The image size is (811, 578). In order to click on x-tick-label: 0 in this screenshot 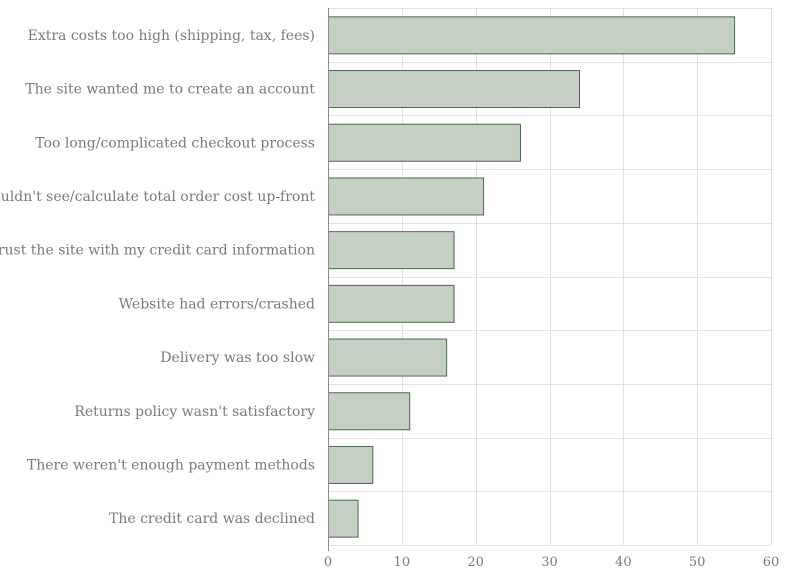, I will do `click(328, 562)`.